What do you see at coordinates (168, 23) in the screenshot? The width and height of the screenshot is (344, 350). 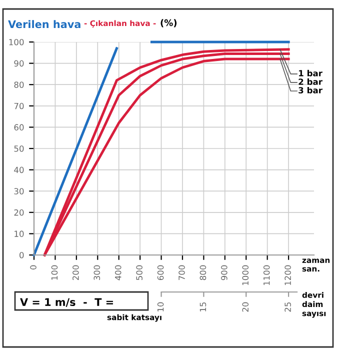 I see `y-axis-title: (%)` at bounding box center [168, 23].